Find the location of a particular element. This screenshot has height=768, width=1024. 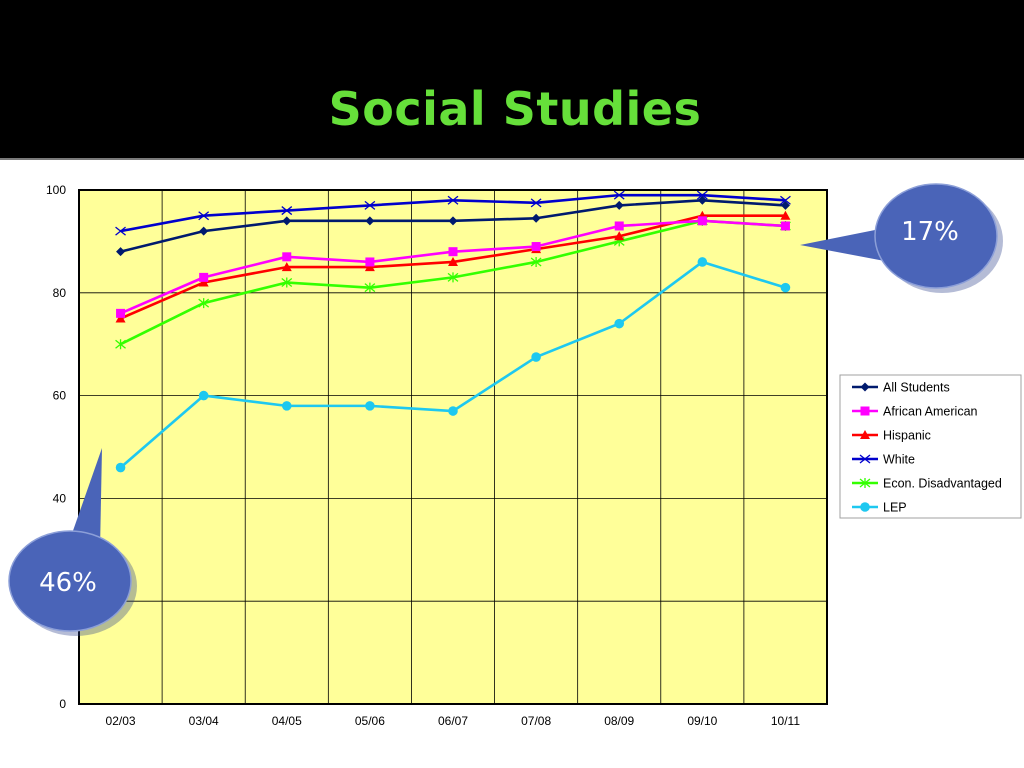

callout-17-pointer is located at coordinates (845, 245).